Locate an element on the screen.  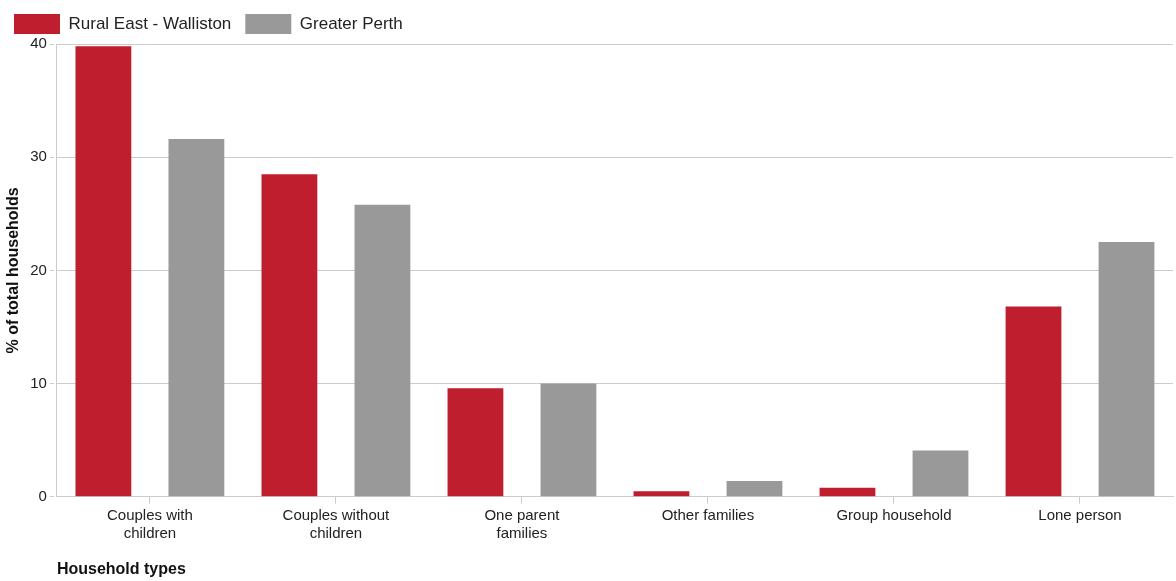
legend-label: Rural East - Walliston is located at coordinates (150, 23).